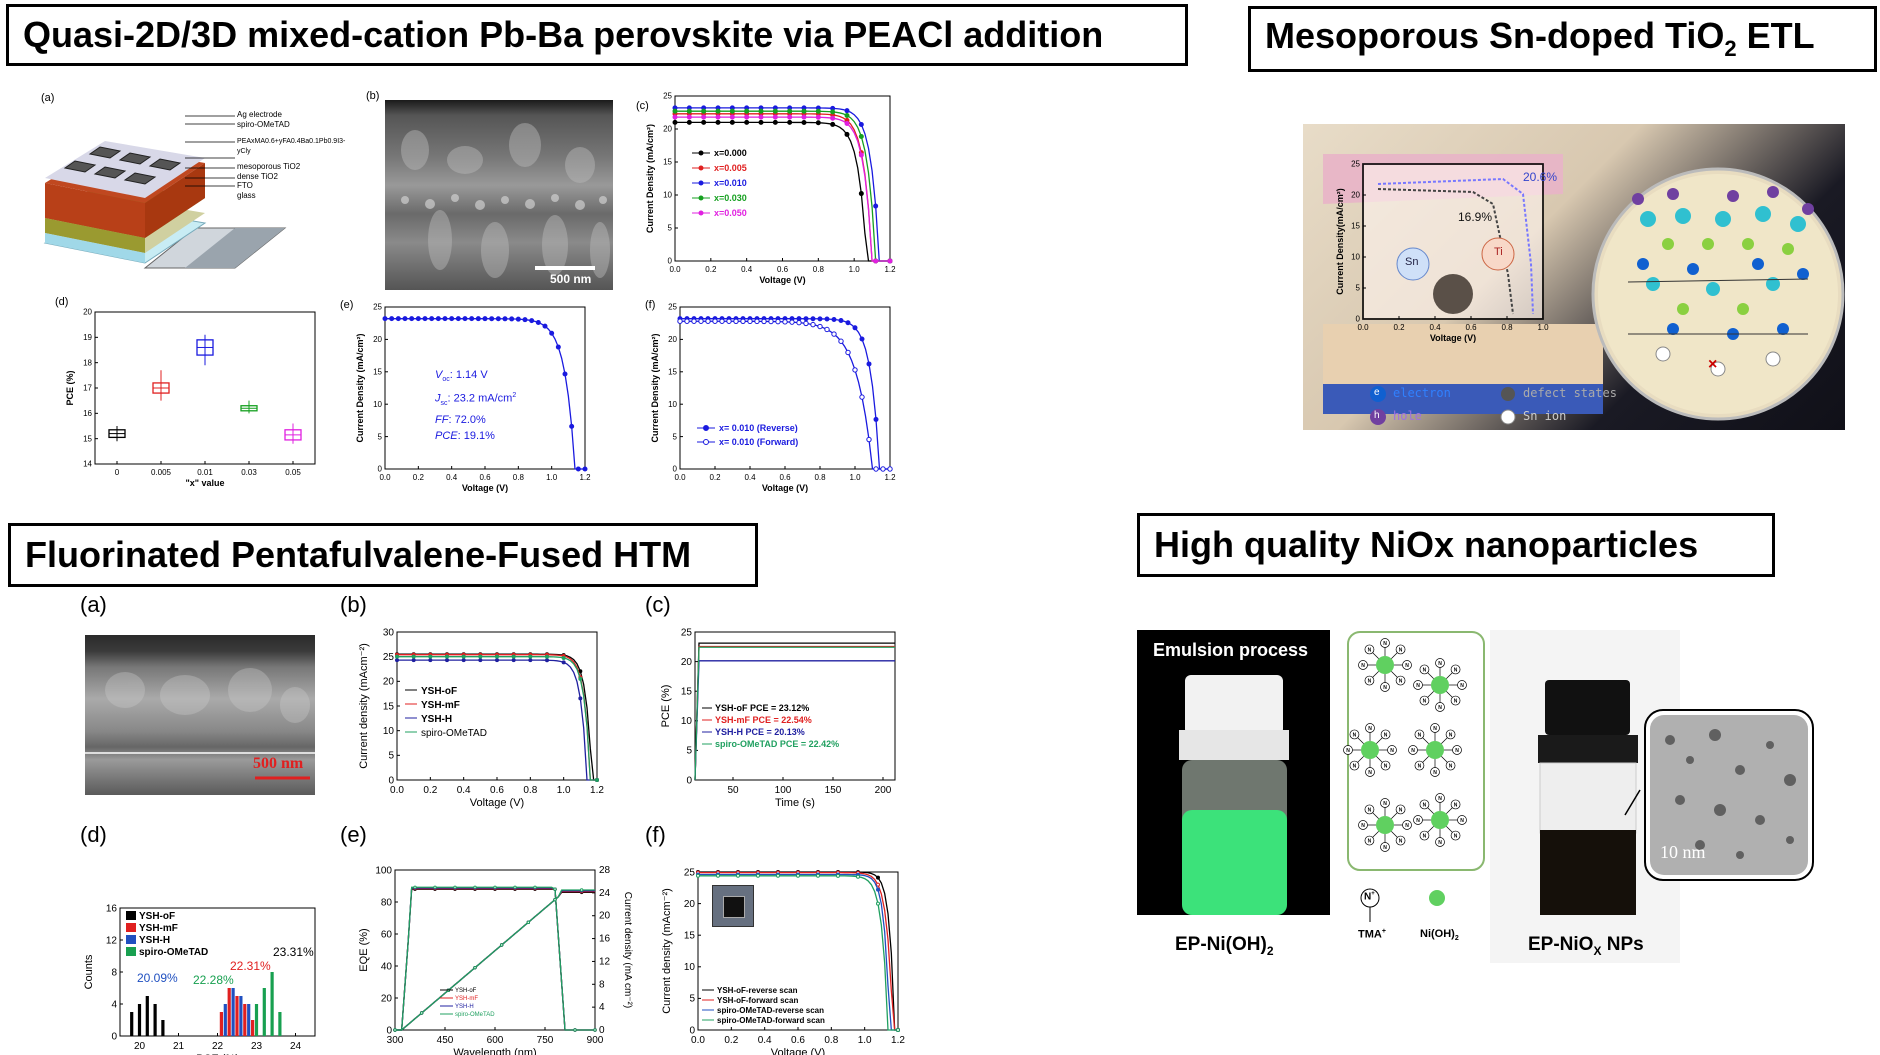 This screenshot has width=1880, height=1055. Describe the element at coordinates (291, 146) in the screenshot. I see `layer-label: PEAxMA0.6+yFA0.4Ba0.1Pb0.9I3-yCly` at that location.